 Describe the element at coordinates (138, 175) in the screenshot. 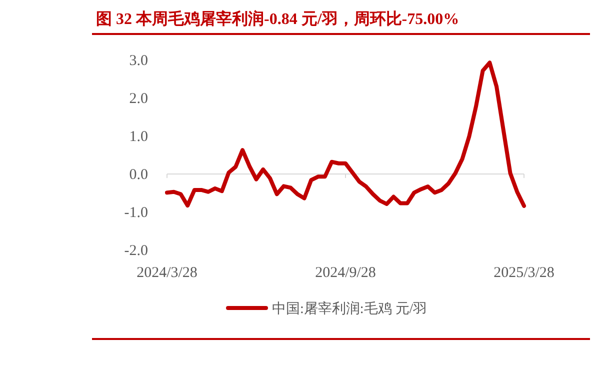

I see `y-tick-label: 0.0` at that location.